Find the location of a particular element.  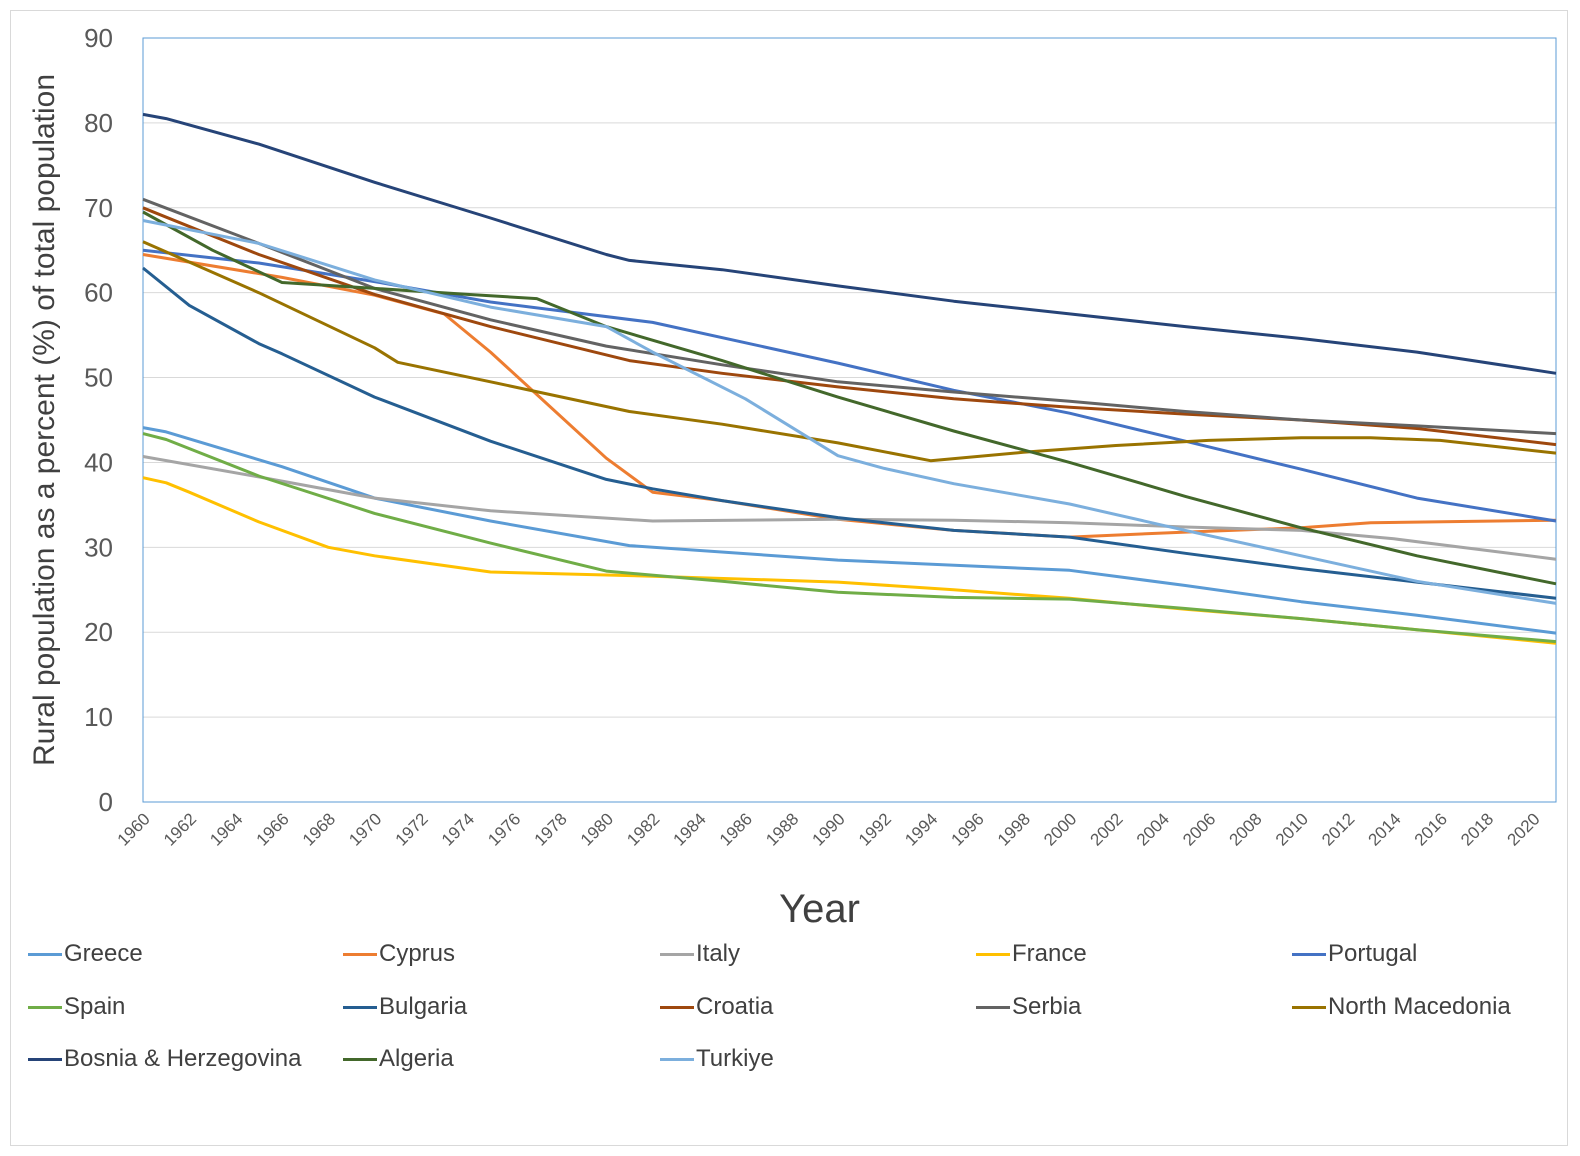

x-tick-label: 2006 is located at coordinates (1199, 829).